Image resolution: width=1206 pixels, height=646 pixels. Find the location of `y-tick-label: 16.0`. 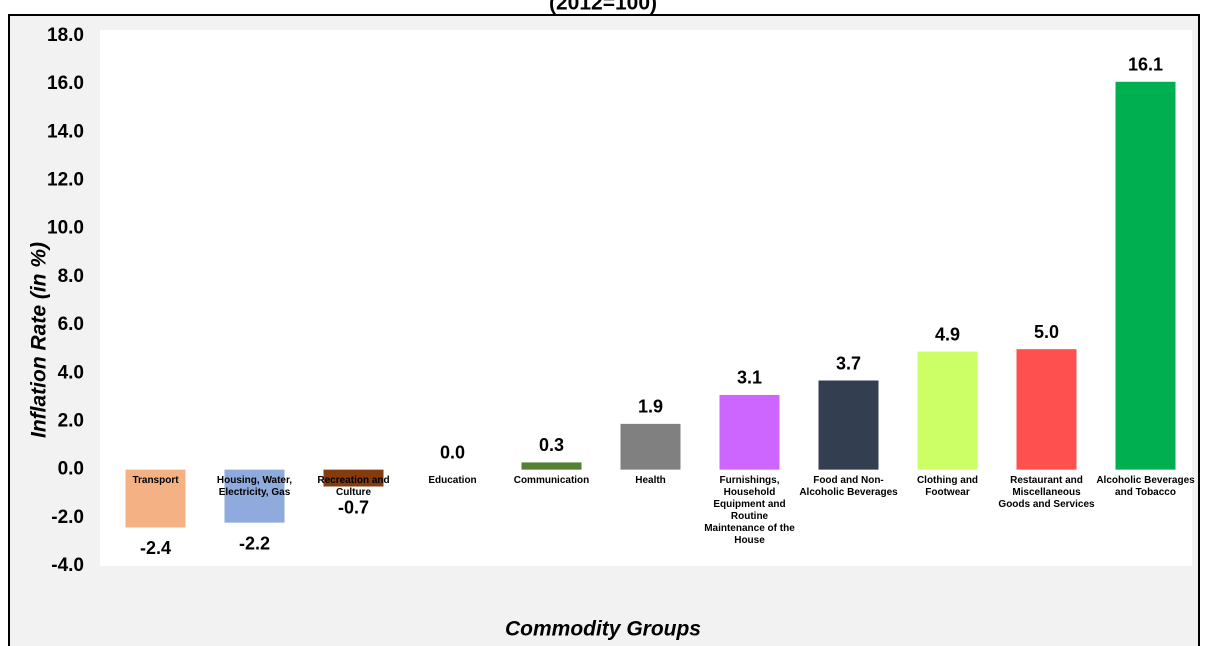

y-tick-label: 16.0 is located at coordinates (65, 83).